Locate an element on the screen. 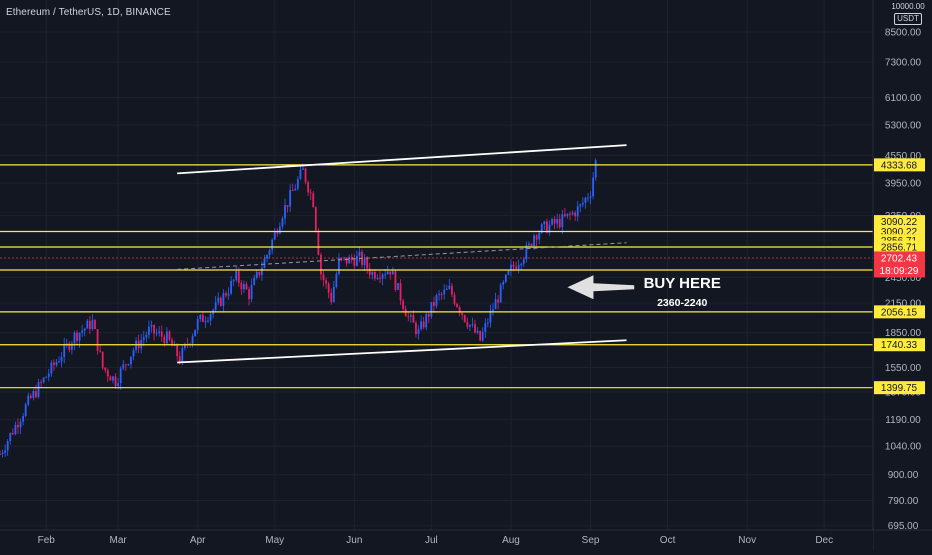 This screenshot has height=555, width=932. price-scale-unit: 10000.00 USDT is located at coordinates (908, 13).